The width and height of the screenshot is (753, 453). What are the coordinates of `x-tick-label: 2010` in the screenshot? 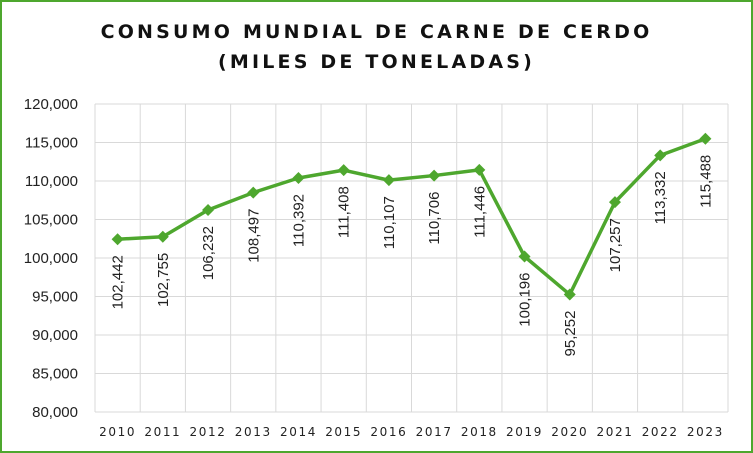 It's located at (117, 432).